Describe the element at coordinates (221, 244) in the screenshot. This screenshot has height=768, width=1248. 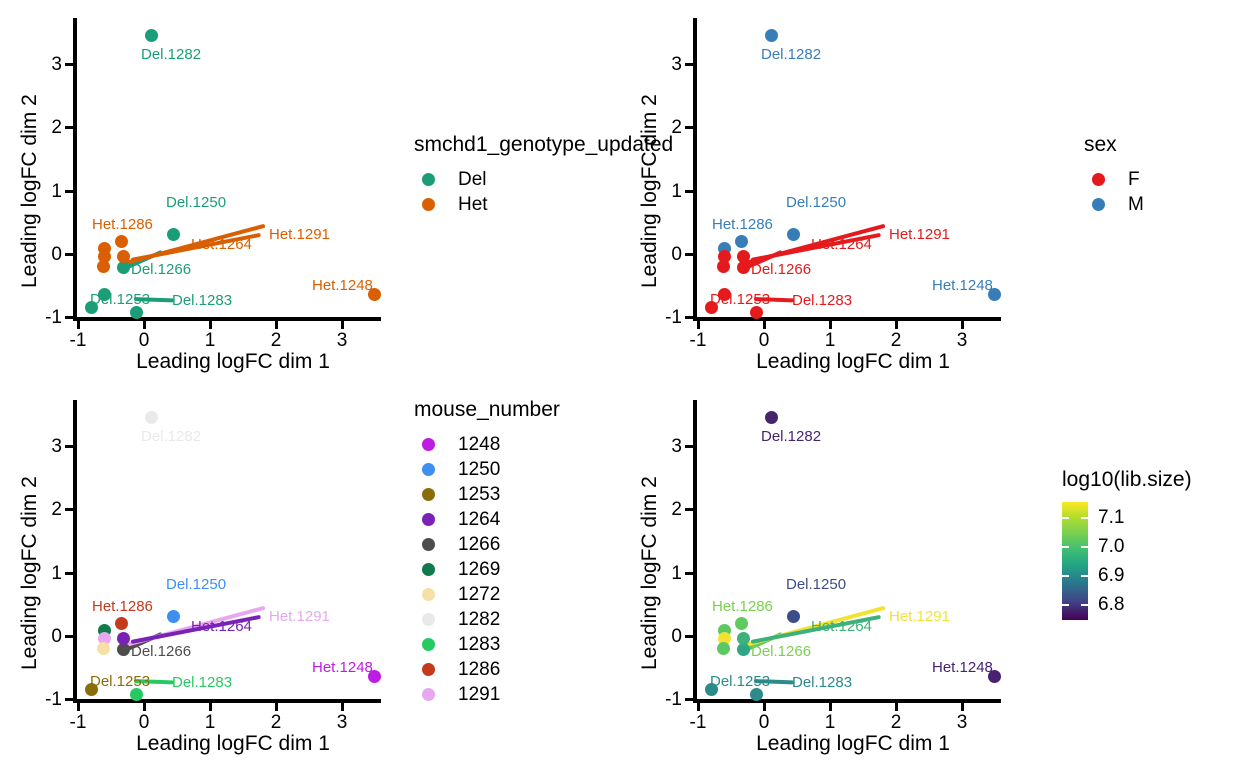
I see `point-label: Het.1264` at that location.